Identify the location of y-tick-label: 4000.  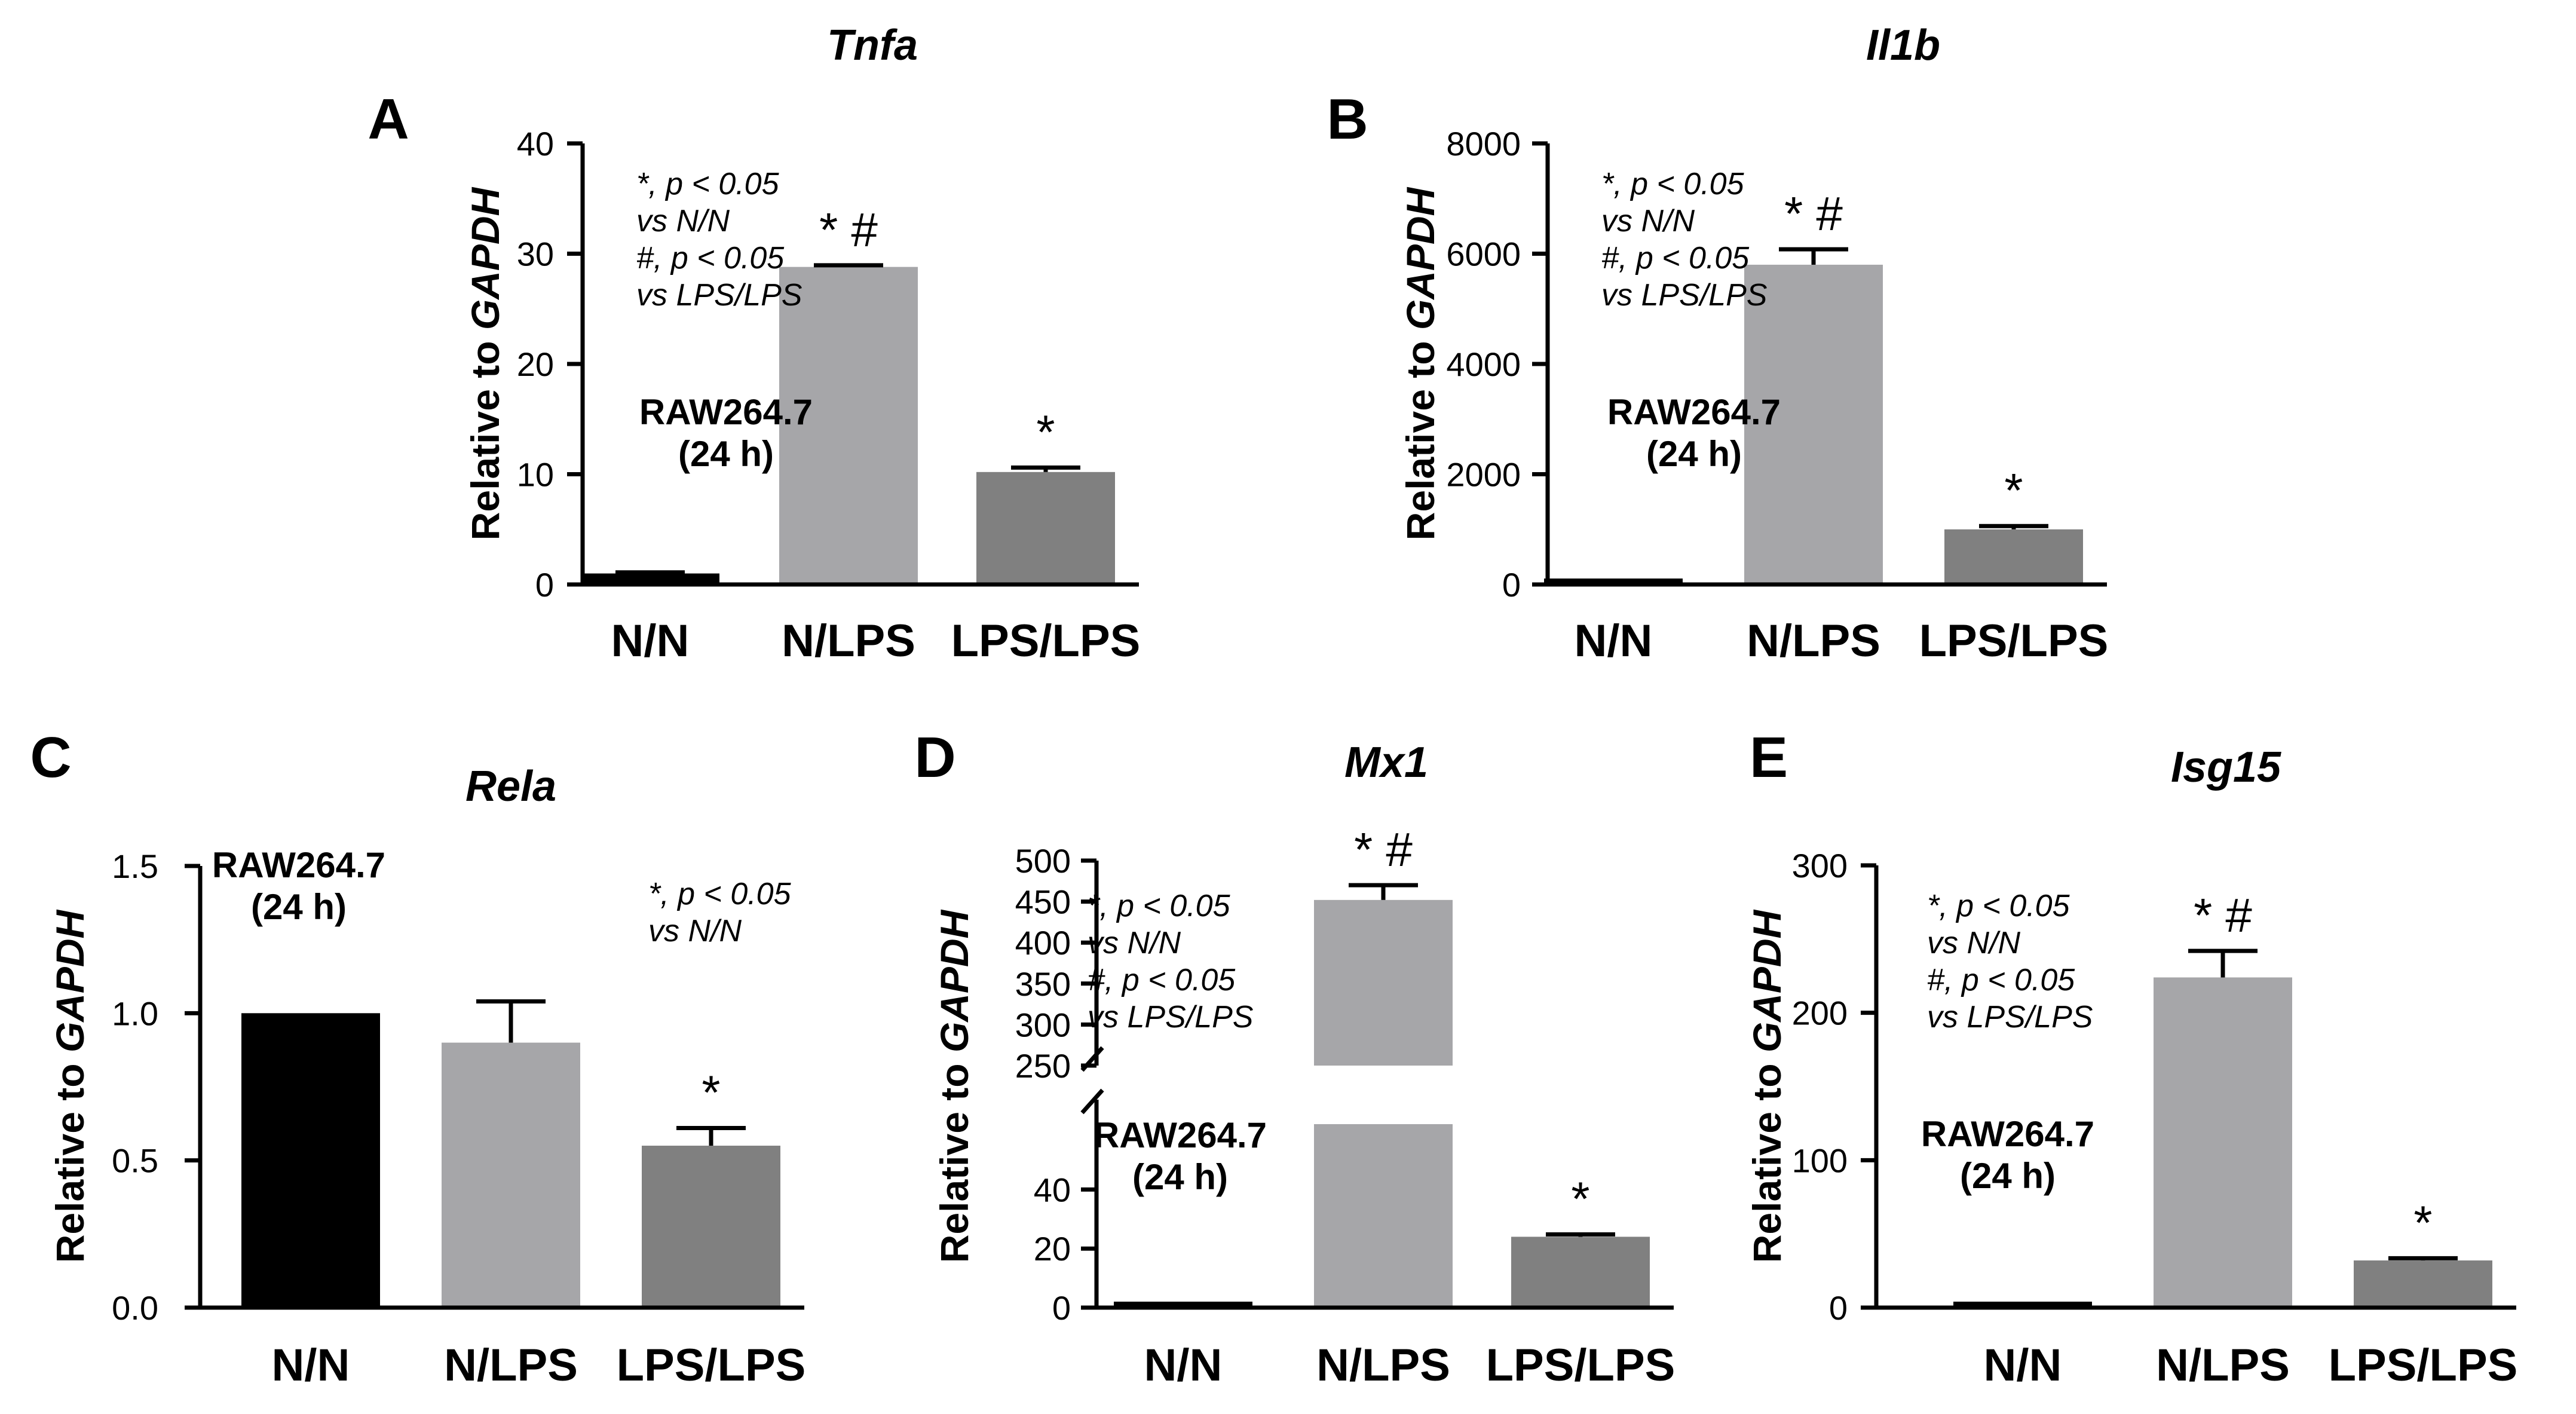
(1484, 364).